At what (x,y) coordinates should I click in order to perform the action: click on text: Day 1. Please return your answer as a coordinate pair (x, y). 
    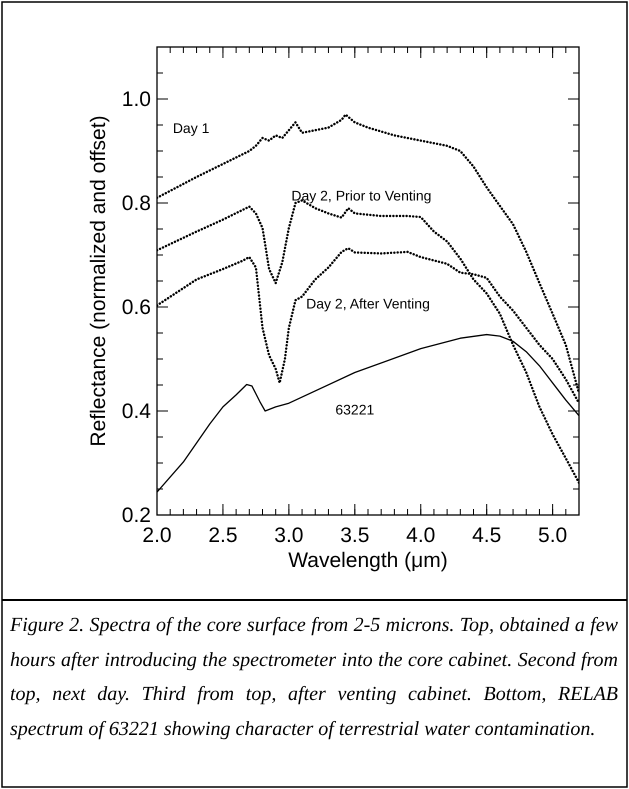
    Looking at the image, I should click on (191, 128).